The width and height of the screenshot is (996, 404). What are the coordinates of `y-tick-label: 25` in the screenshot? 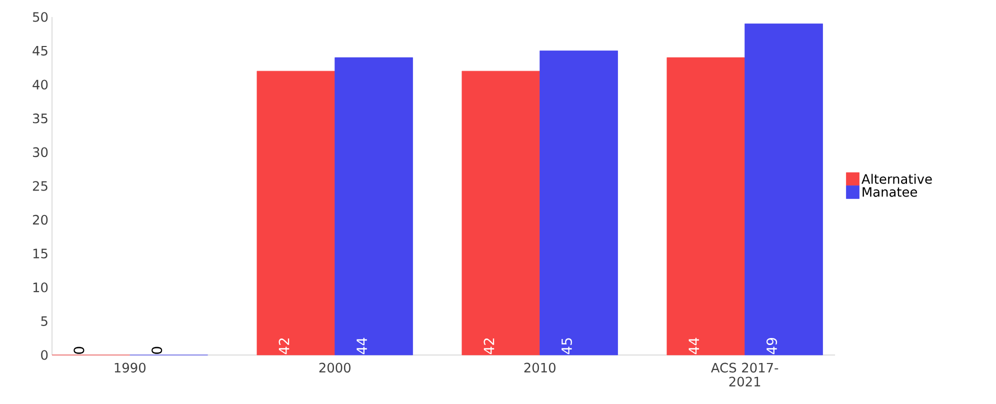 It's located at (40, 186).